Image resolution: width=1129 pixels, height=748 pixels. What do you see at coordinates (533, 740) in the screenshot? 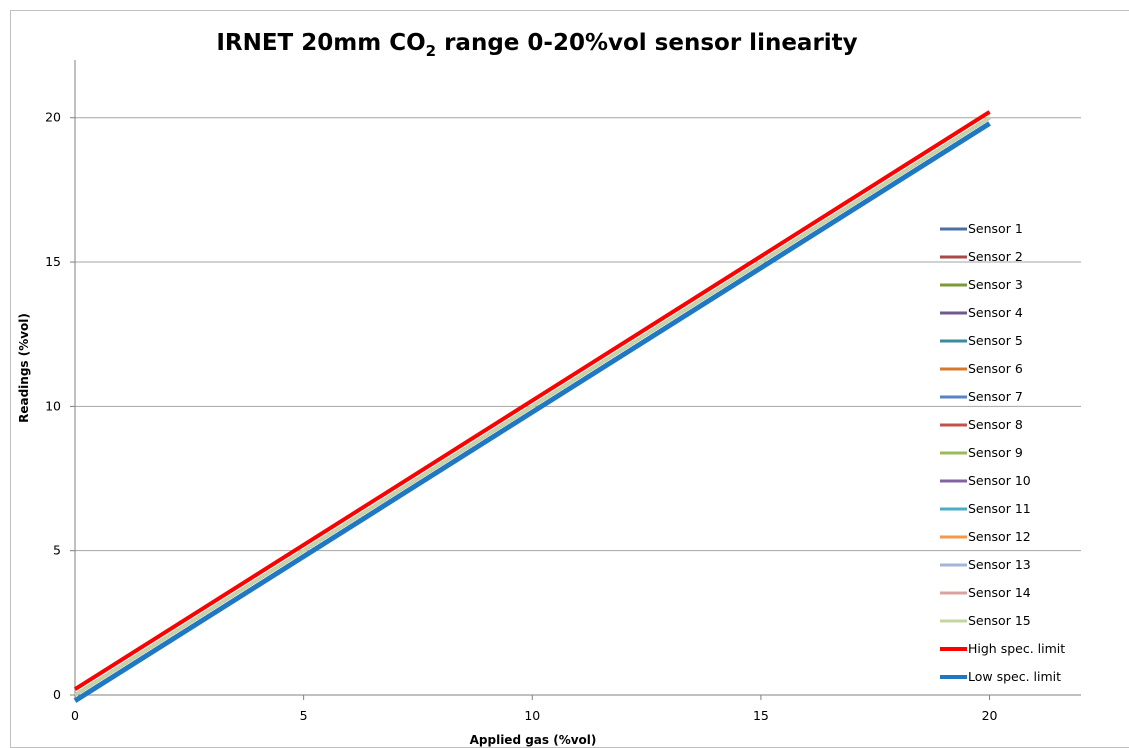
I see `x-axis-label: Applied gas (%vol)` at bounding box center [533, 740].